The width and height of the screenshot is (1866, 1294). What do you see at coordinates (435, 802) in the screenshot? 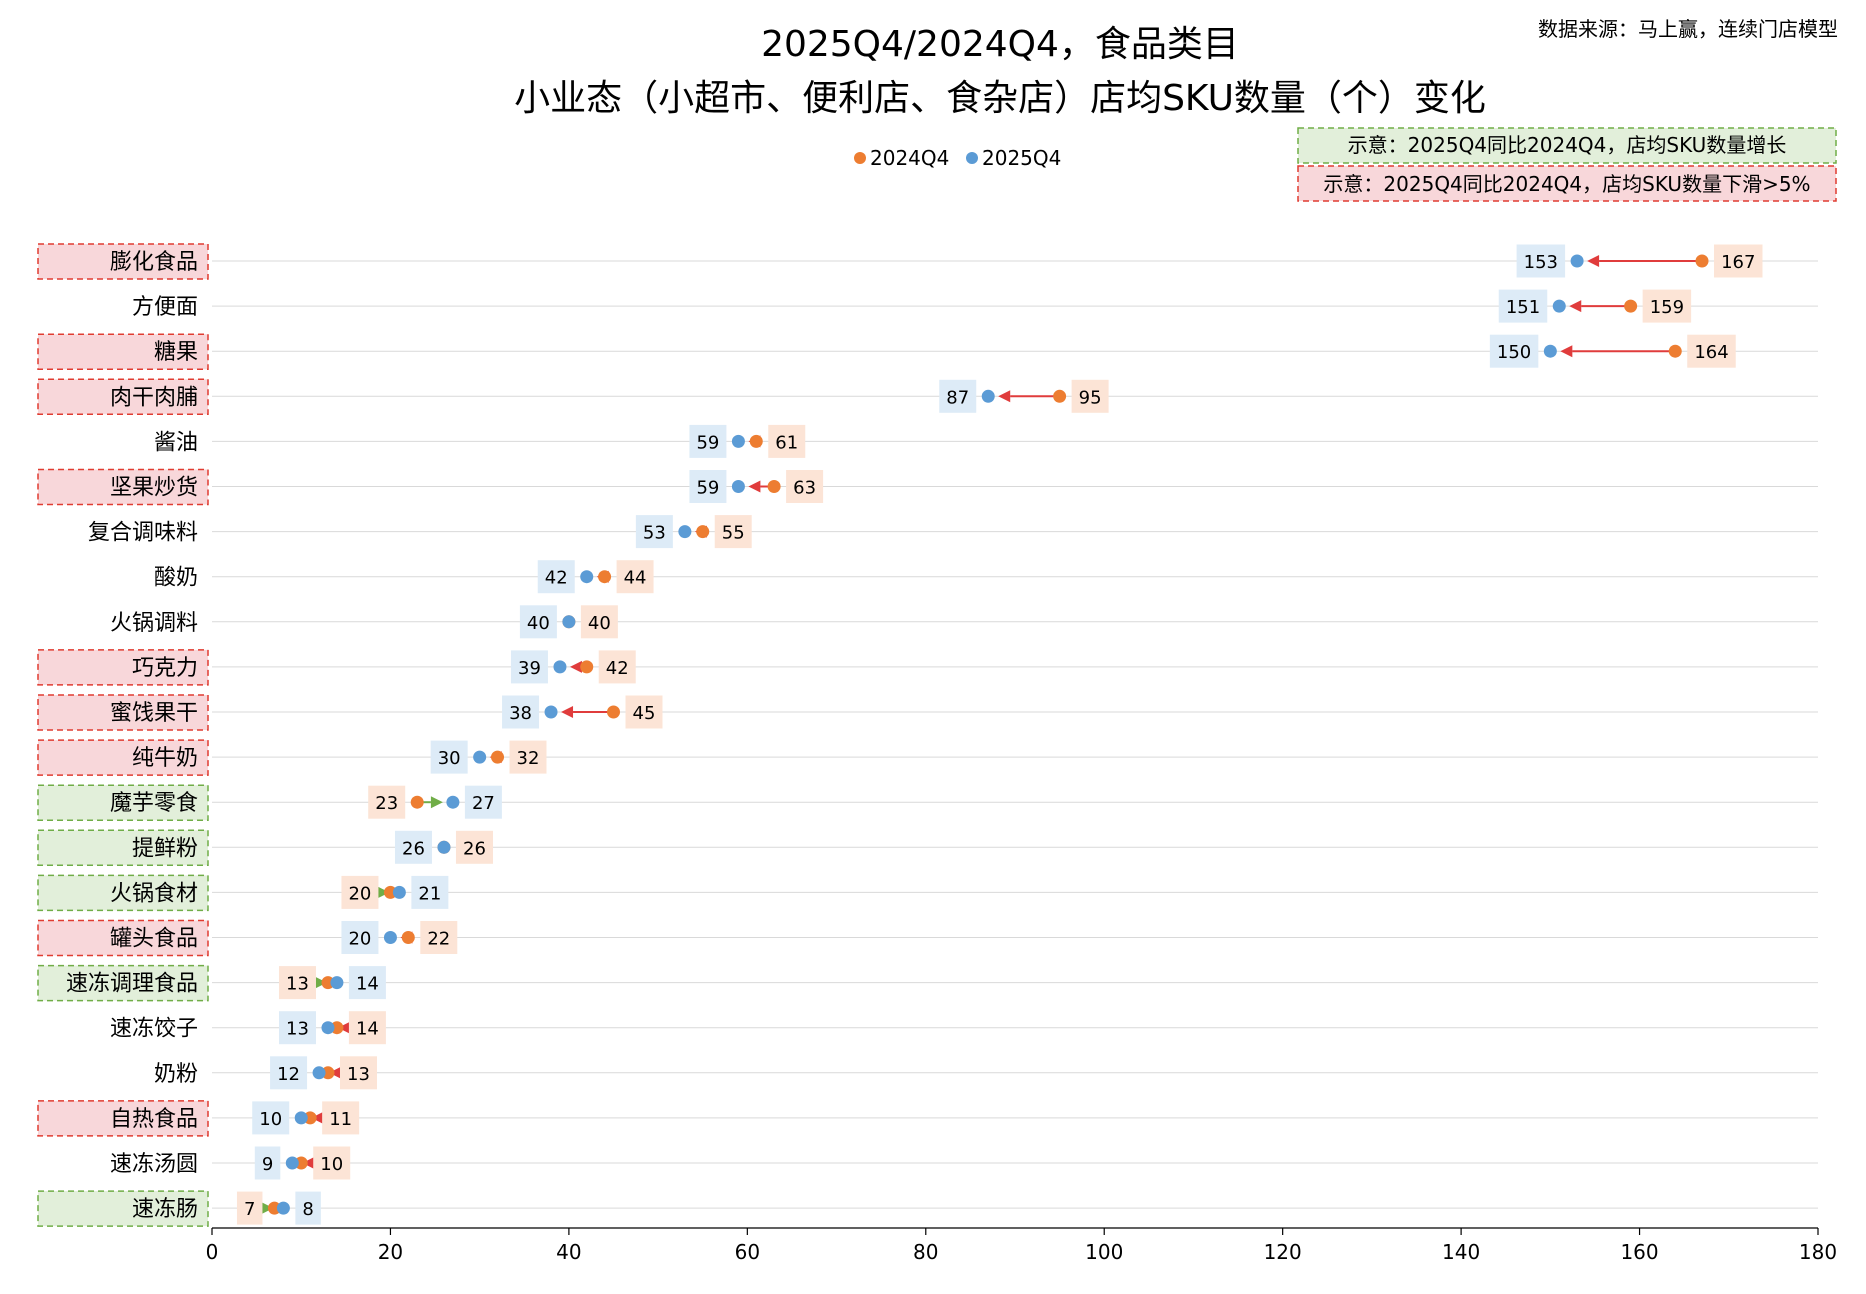
I see `category-row-marks: 23 27` at bounding box center [435, 802].